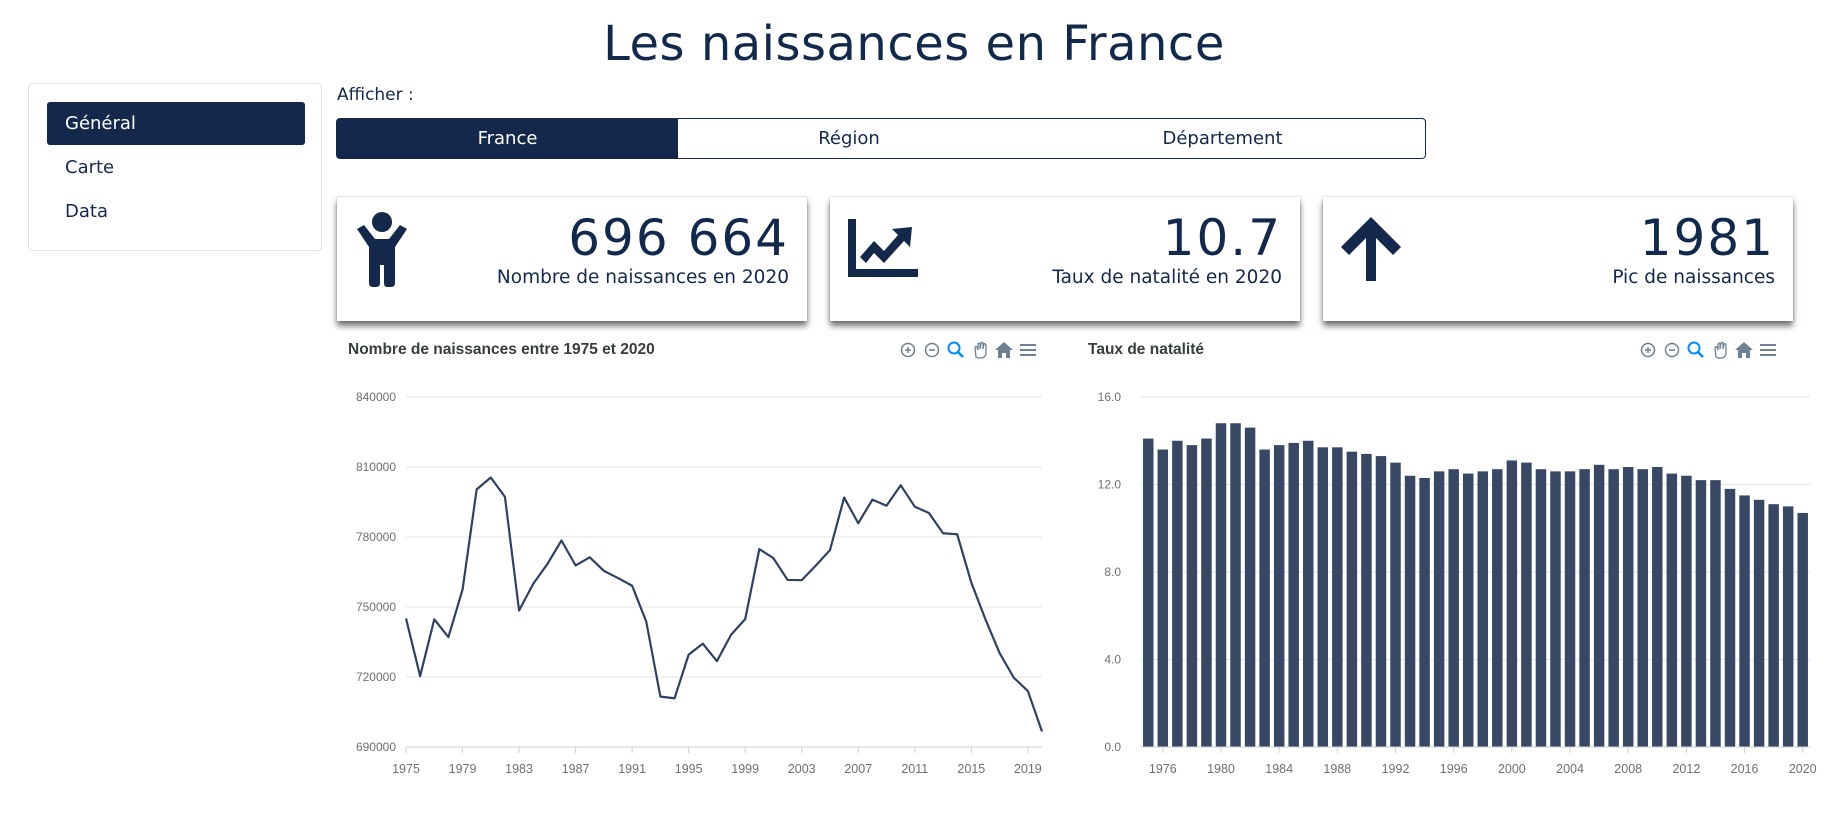 This screenshot has width=1828, height=833. Describe the element at coordinates (507, 138) in the screenshot. I see `filter-option-france: France` at that location.